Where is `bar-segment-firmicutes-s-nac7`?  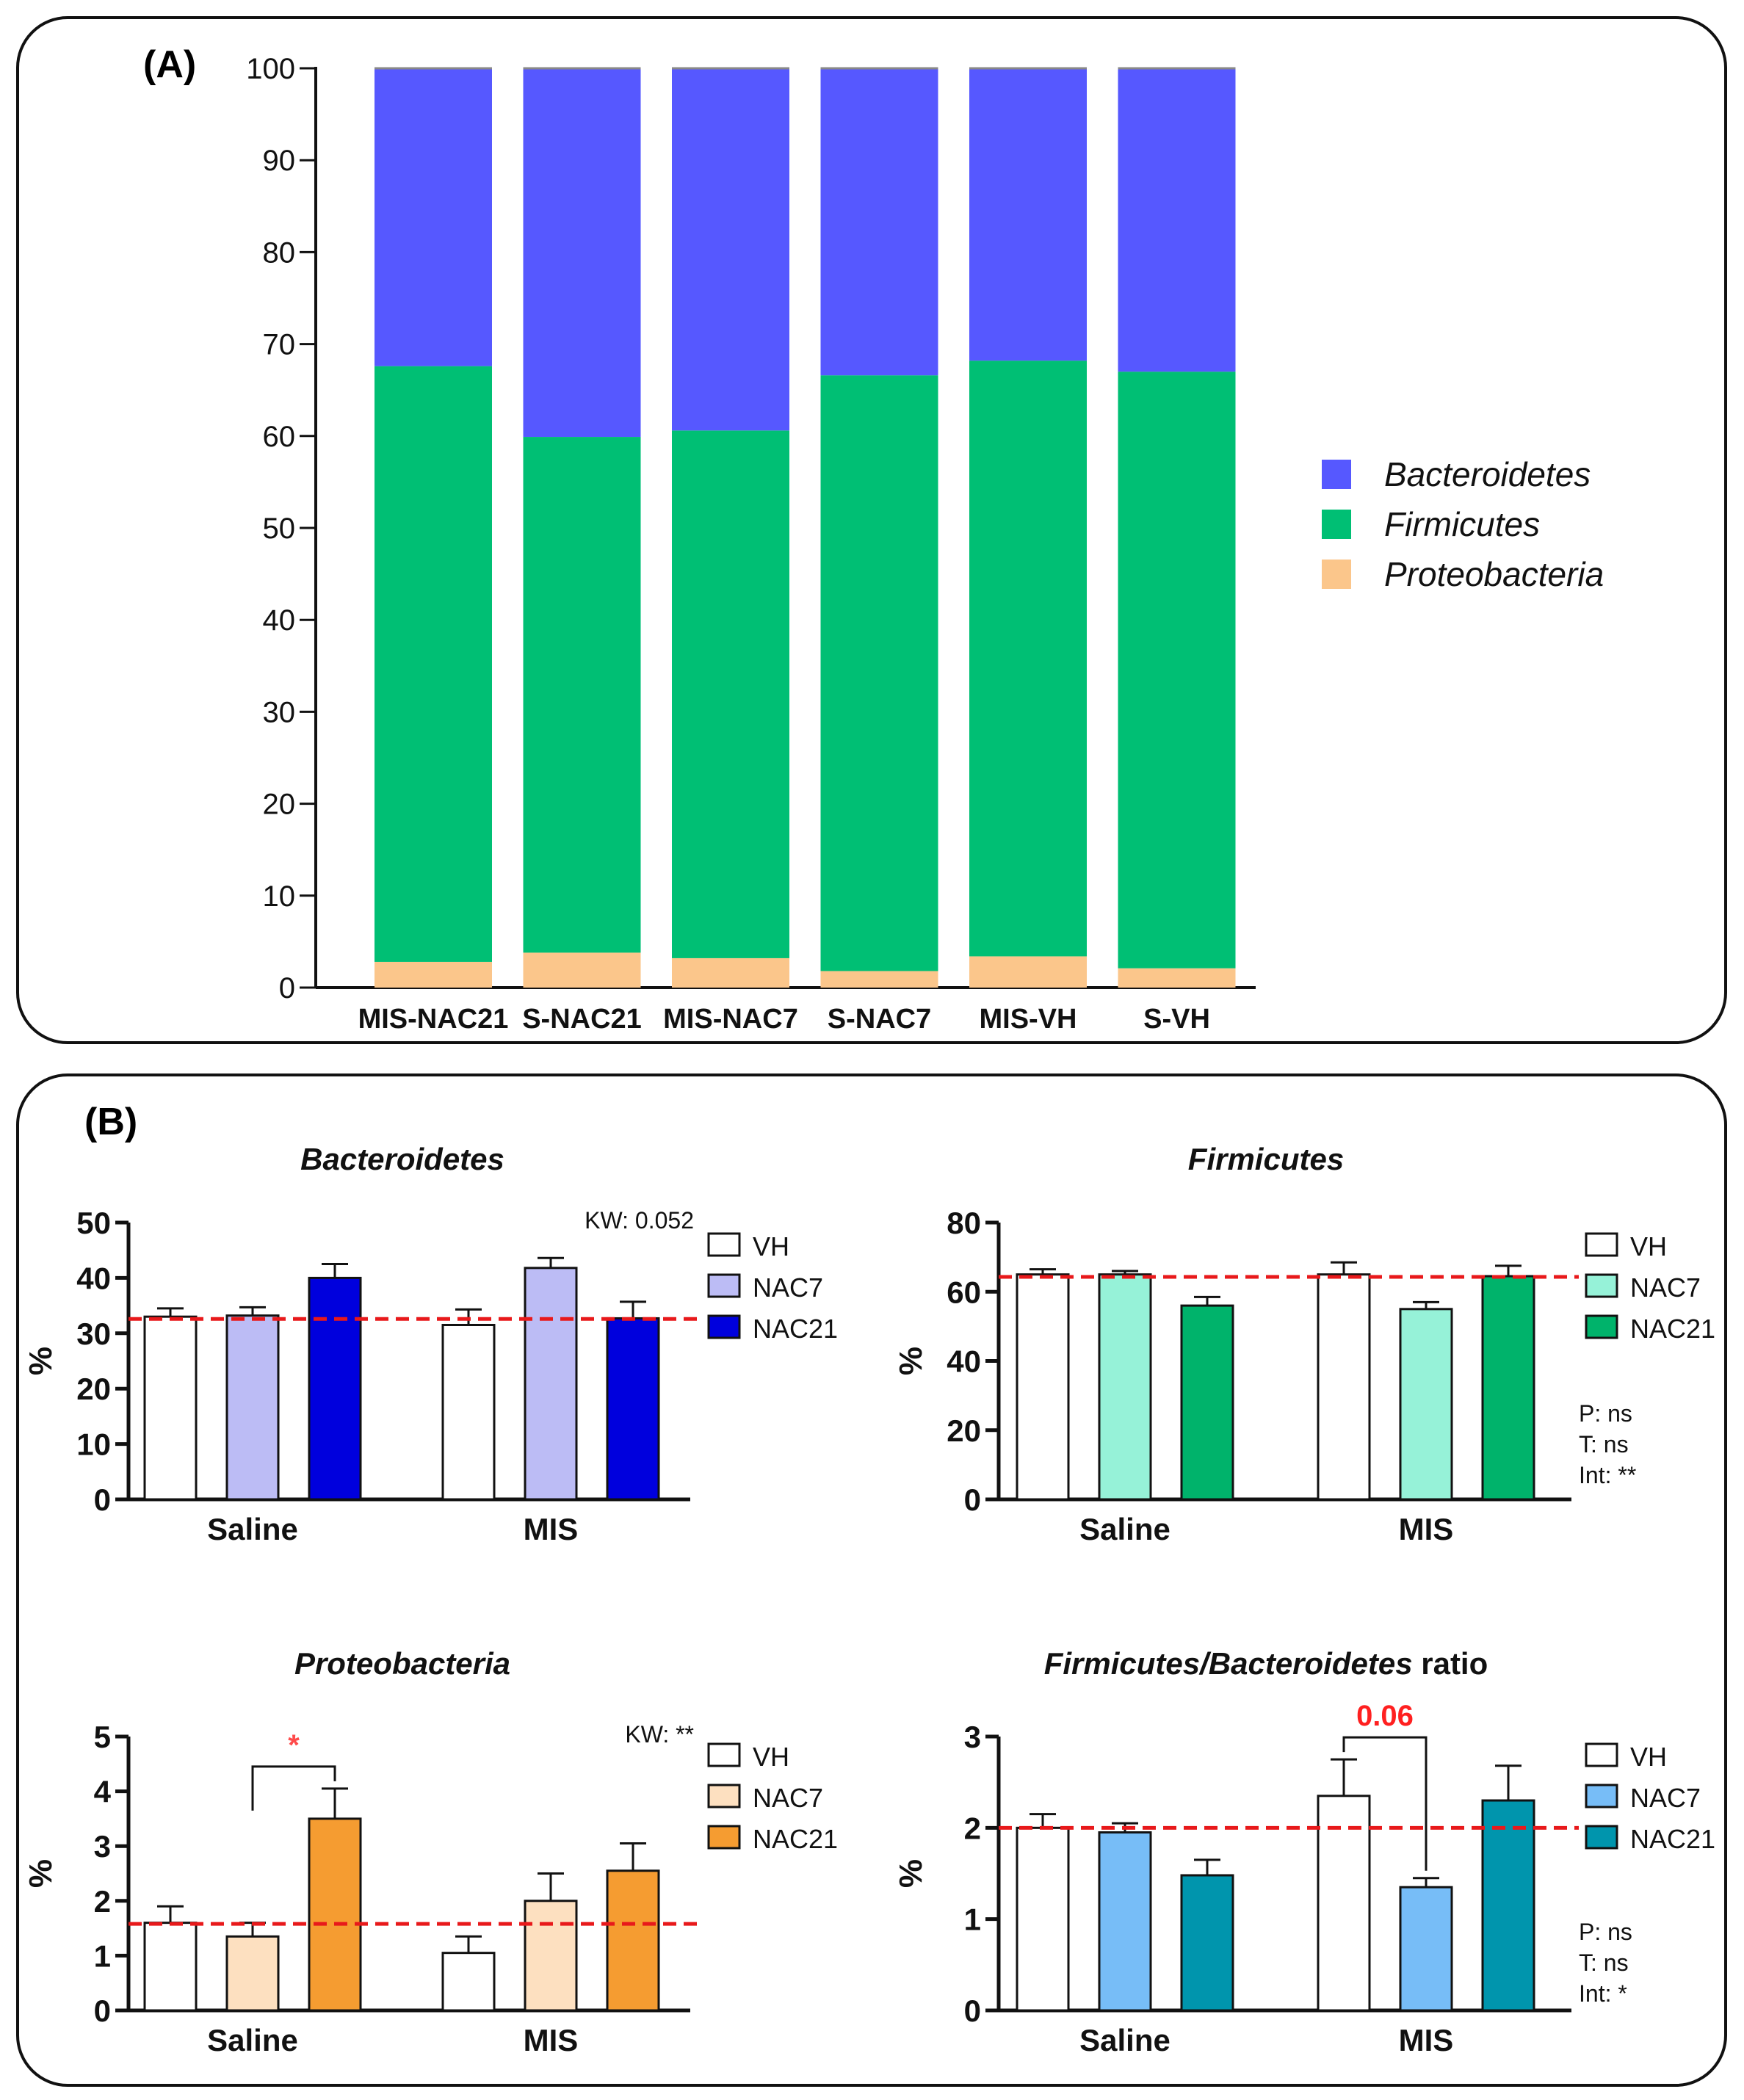
bar-segment-firmicutes-s-nac7 is located at coordinates (879, 673).